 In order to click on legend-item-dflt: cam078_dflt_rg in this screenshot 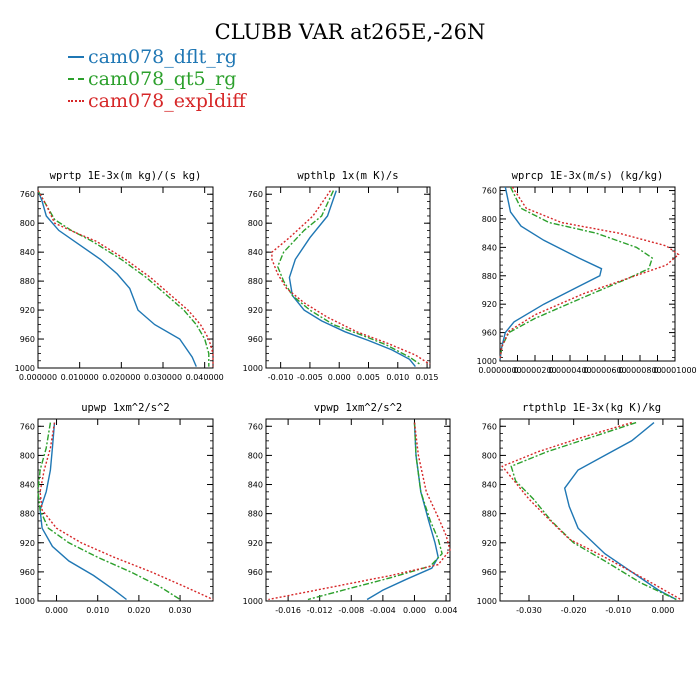, I will do `click(157, 57)`.